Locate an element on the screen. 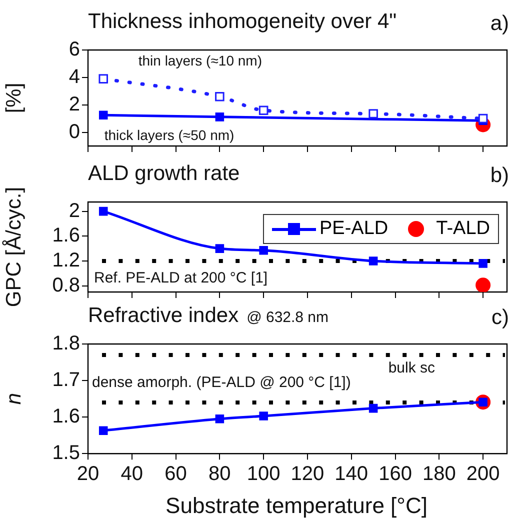 Image resolution: width=513 pixels, height=522 pixels. y-tick-label: 6 is located at coordinates (74, 49).